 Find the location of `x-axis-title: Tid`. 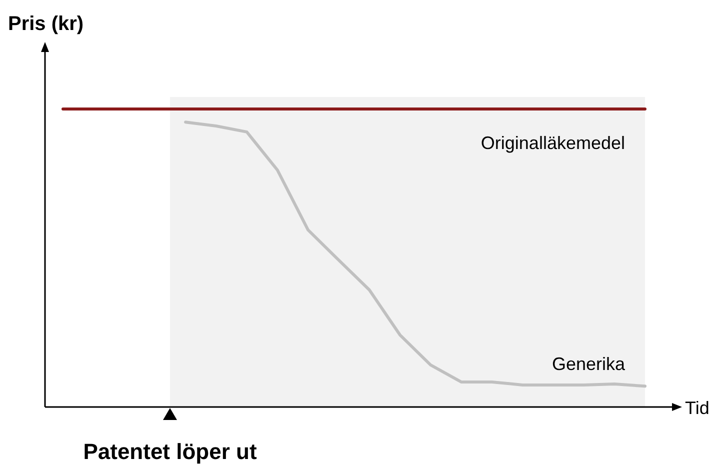

x-axis-title: Tid is located at coordinates (697, 408).